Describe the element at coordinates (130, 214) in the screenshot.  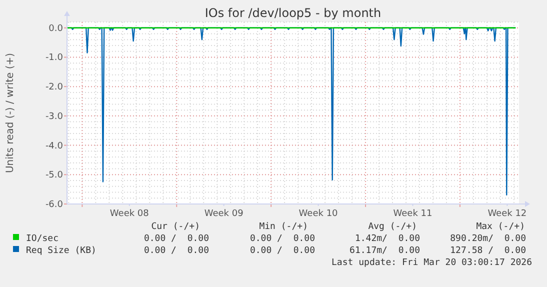
I see `x-tick-label: Week 08` at that location.